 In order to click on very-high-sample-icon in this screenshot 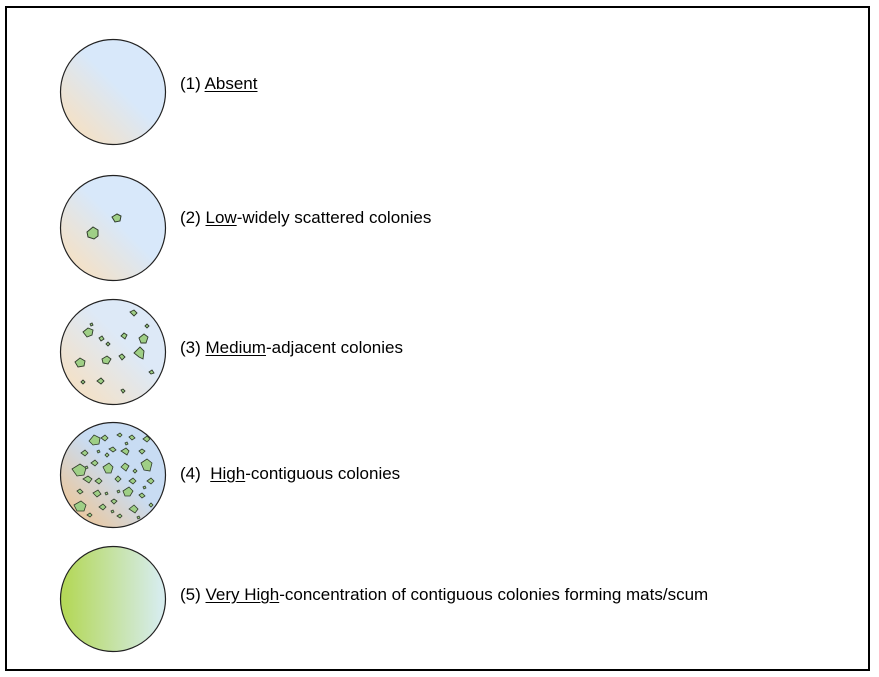, I will do `click(113, 599)`.